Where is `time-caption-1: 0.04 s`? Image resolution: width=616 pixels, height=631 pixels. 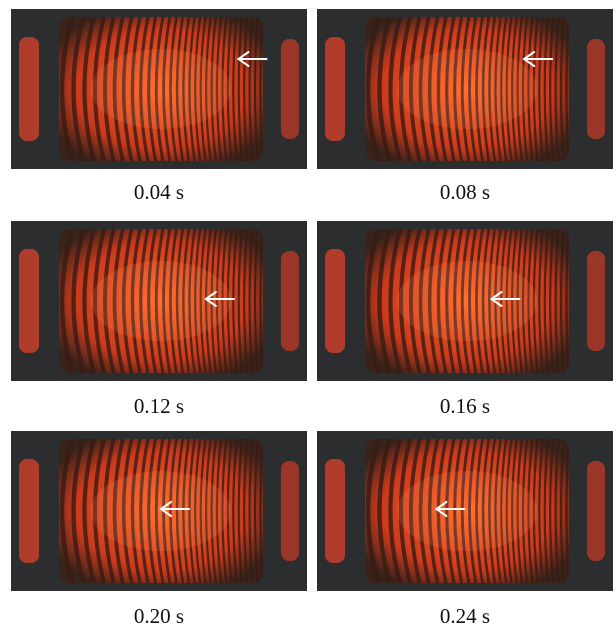 time-caption-1: 0.04 s is located at coordinates (159, 192).